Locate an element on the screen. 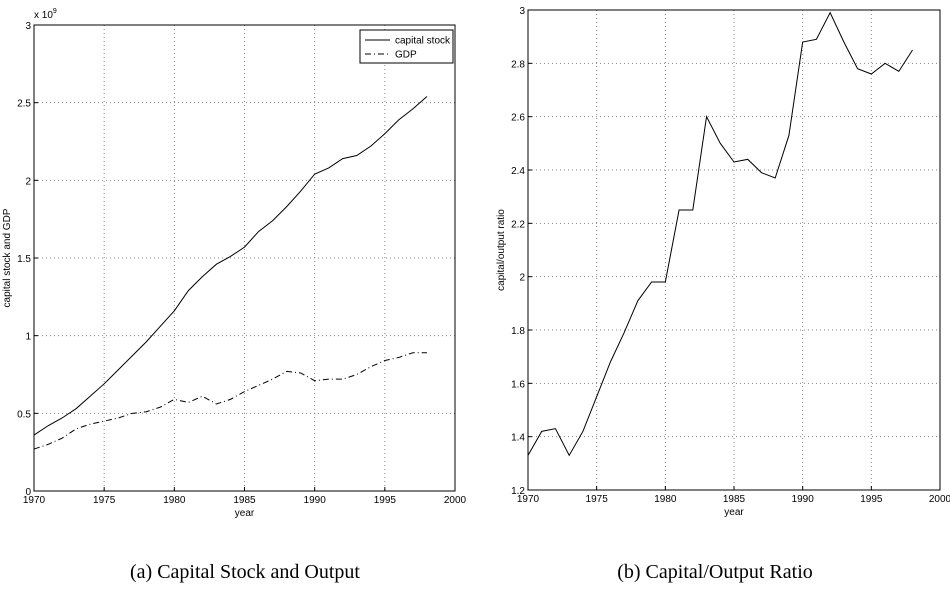 The image size is (950, 599). y-tick-label: 2.6 is located at coordinates (518, 118).